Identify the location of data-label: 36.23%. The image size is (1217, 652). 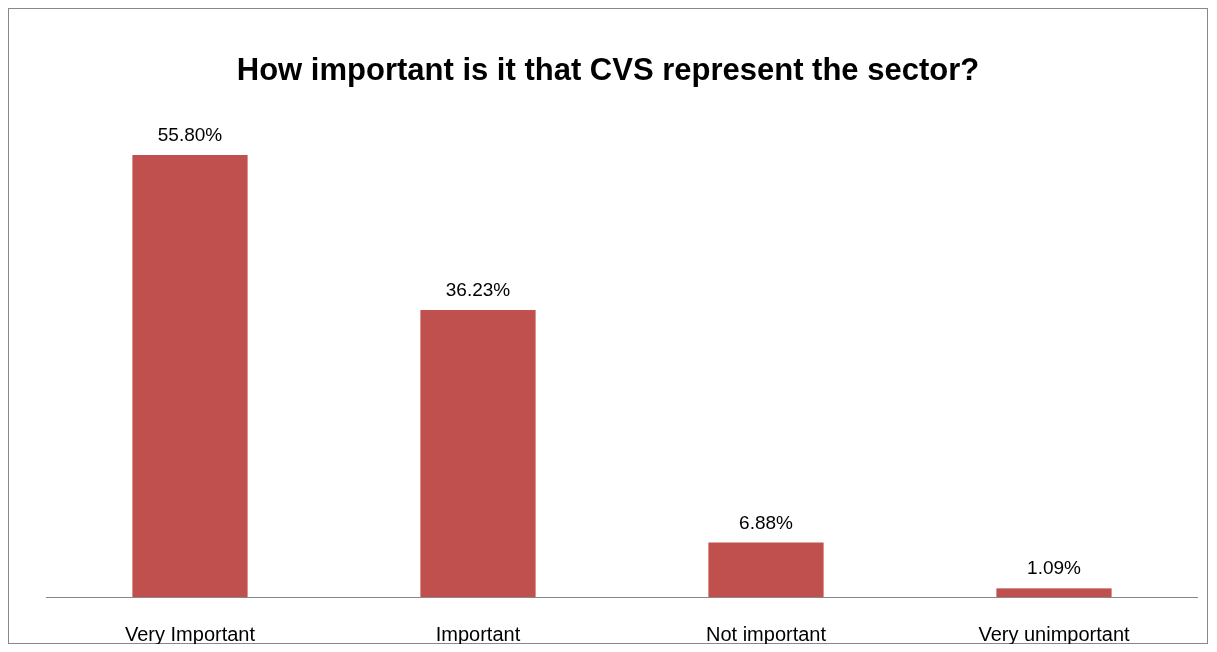
(478, 290).